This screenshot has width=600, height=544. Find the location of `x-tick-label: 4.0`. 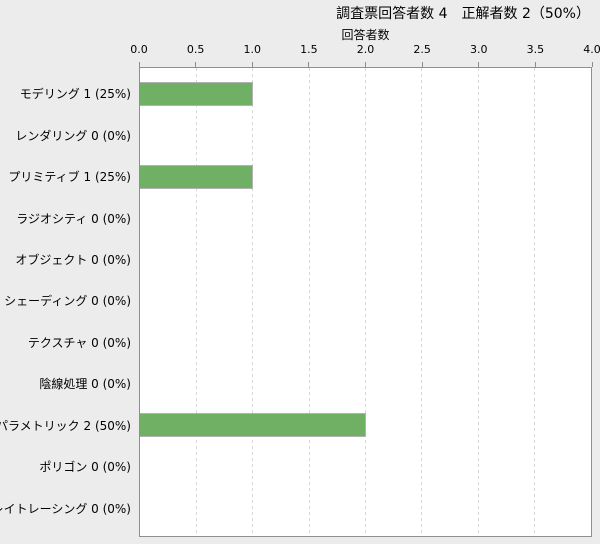

x-tick-label: 4.0 is located at coordinates (591, 49).